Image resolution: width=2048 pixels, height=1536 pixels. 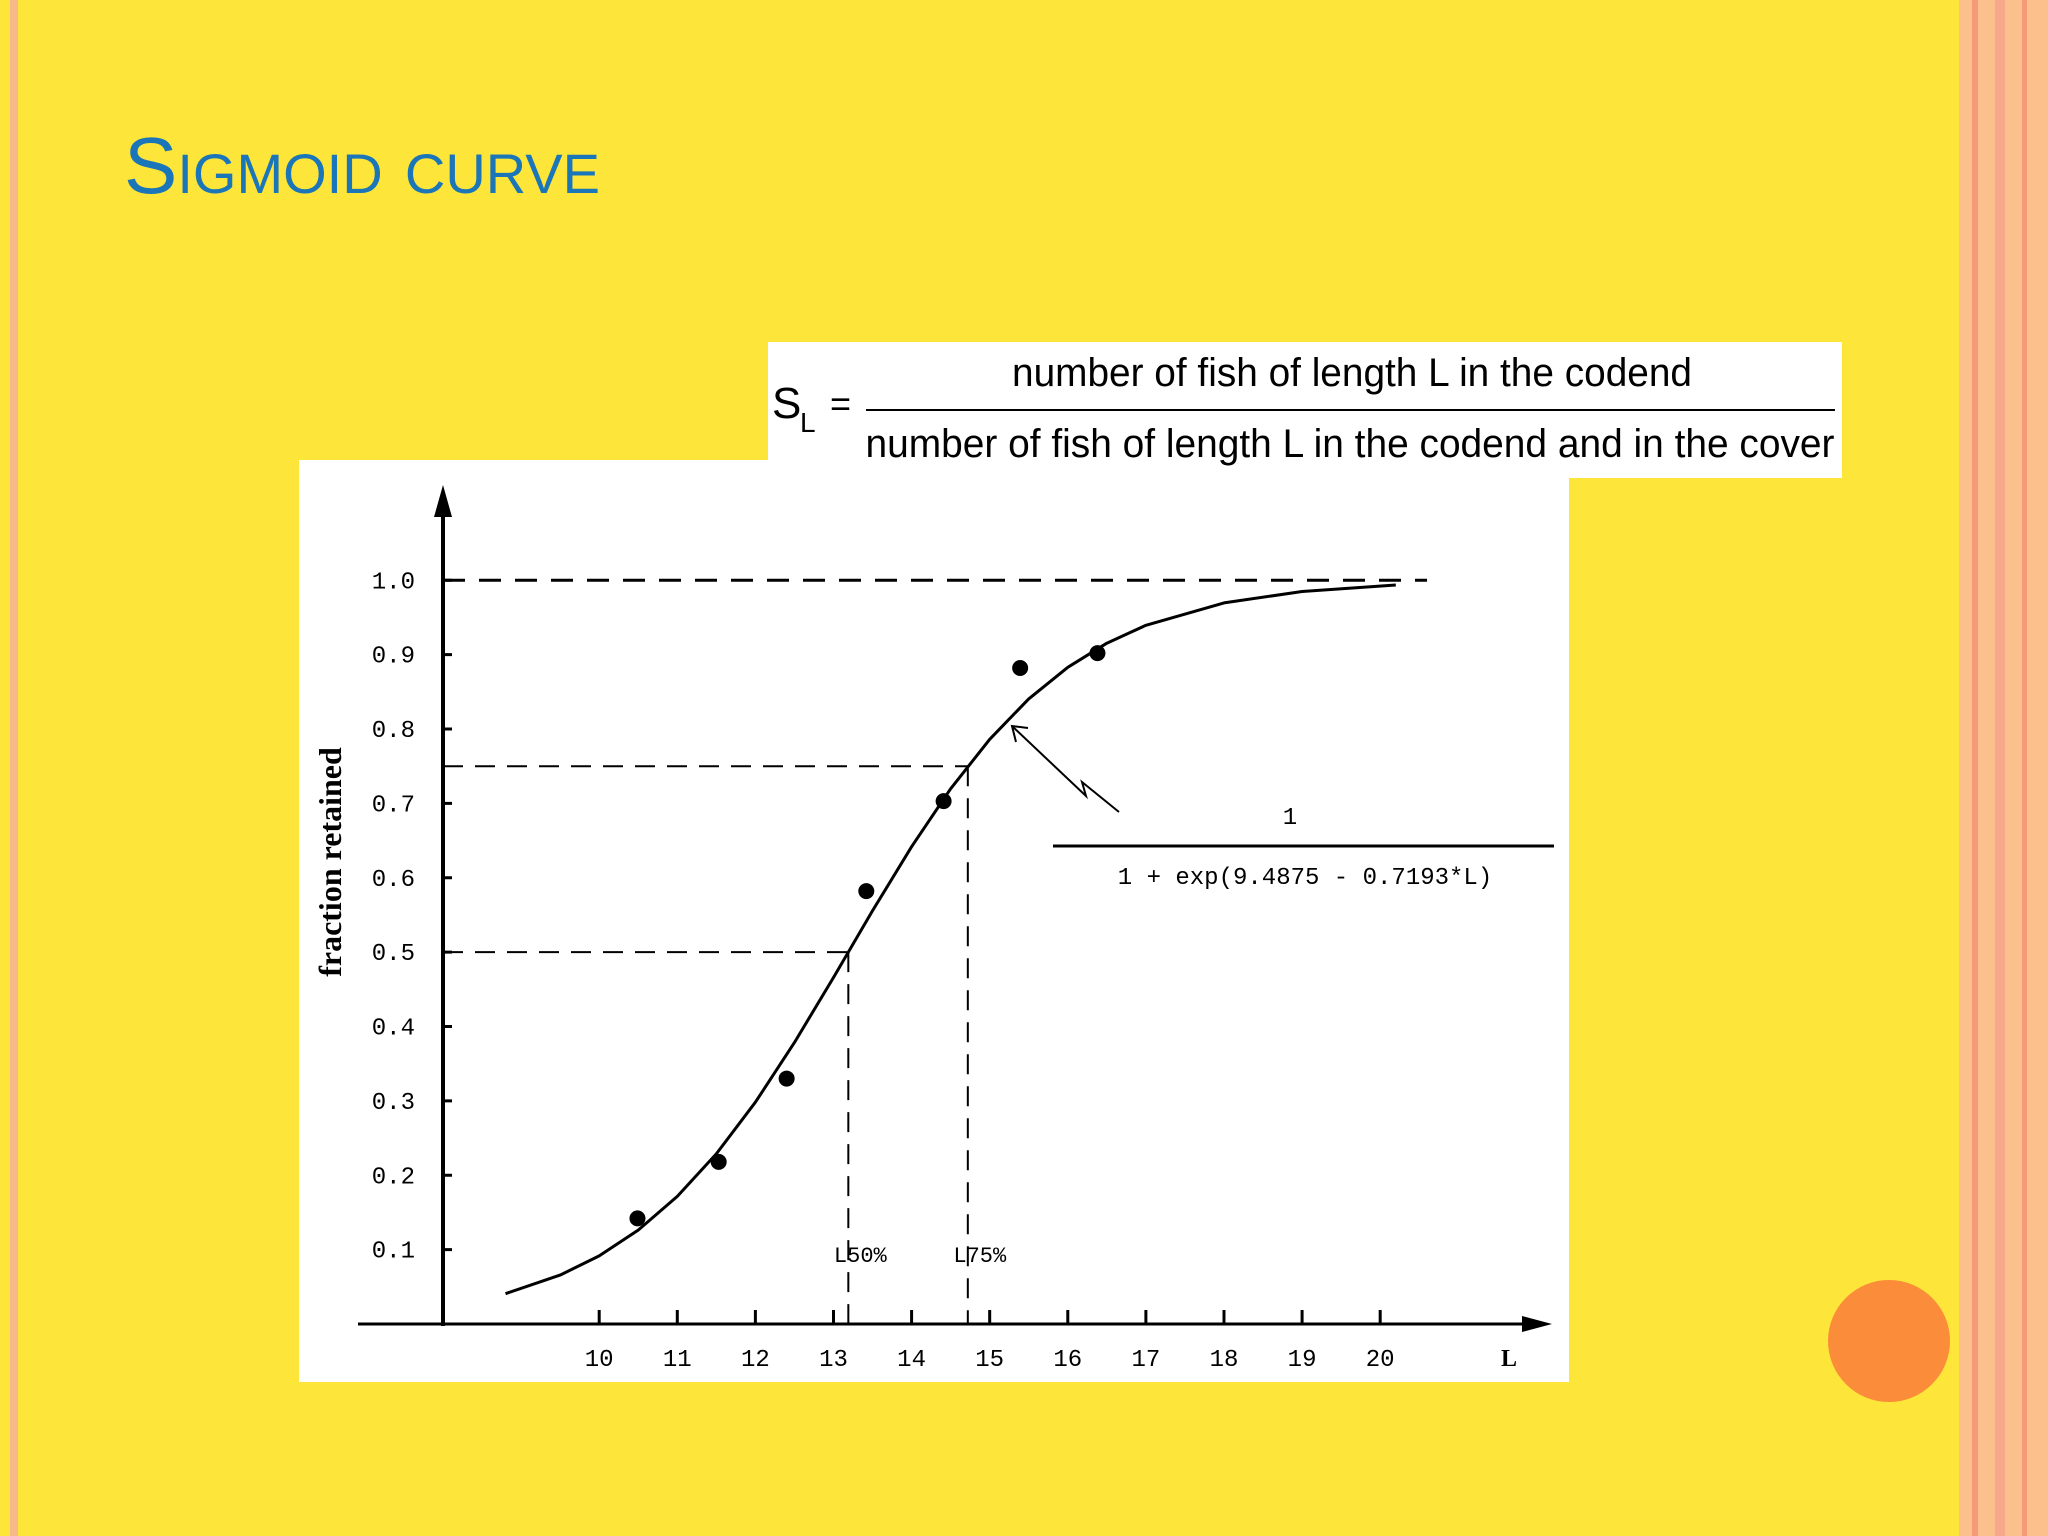 What do you see at coordinates (1537, 1324) in the screenshot?
I see `x-axis-arrow` at bounding box center [1537, 1324].